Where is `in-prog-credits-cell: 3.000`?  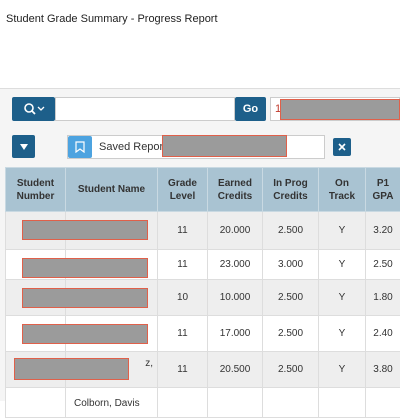 in-prog-credits-cell: 3.000 is located at coordinates (291, 265).